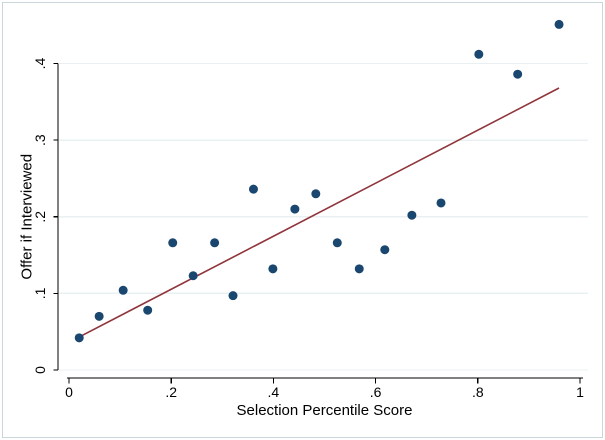  What do you see at coordinates (171, 392) in the screenshot?
I see `x-tick-label: .2` at bounding box center [171, 392].